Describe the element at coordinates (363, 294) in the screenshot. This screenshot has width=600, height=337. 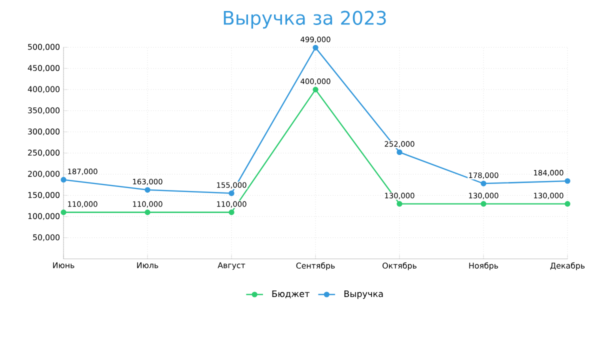
I see `legend-label: Выручка` at that location.